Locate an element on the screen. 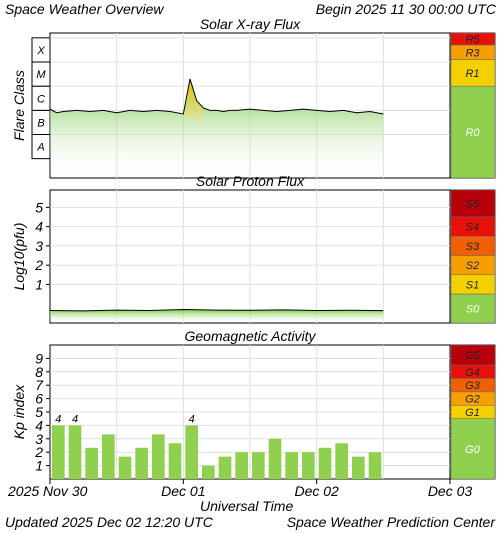 This screenshot has width=500, height=533. xray-class-box is located at coordinates (41, 50).